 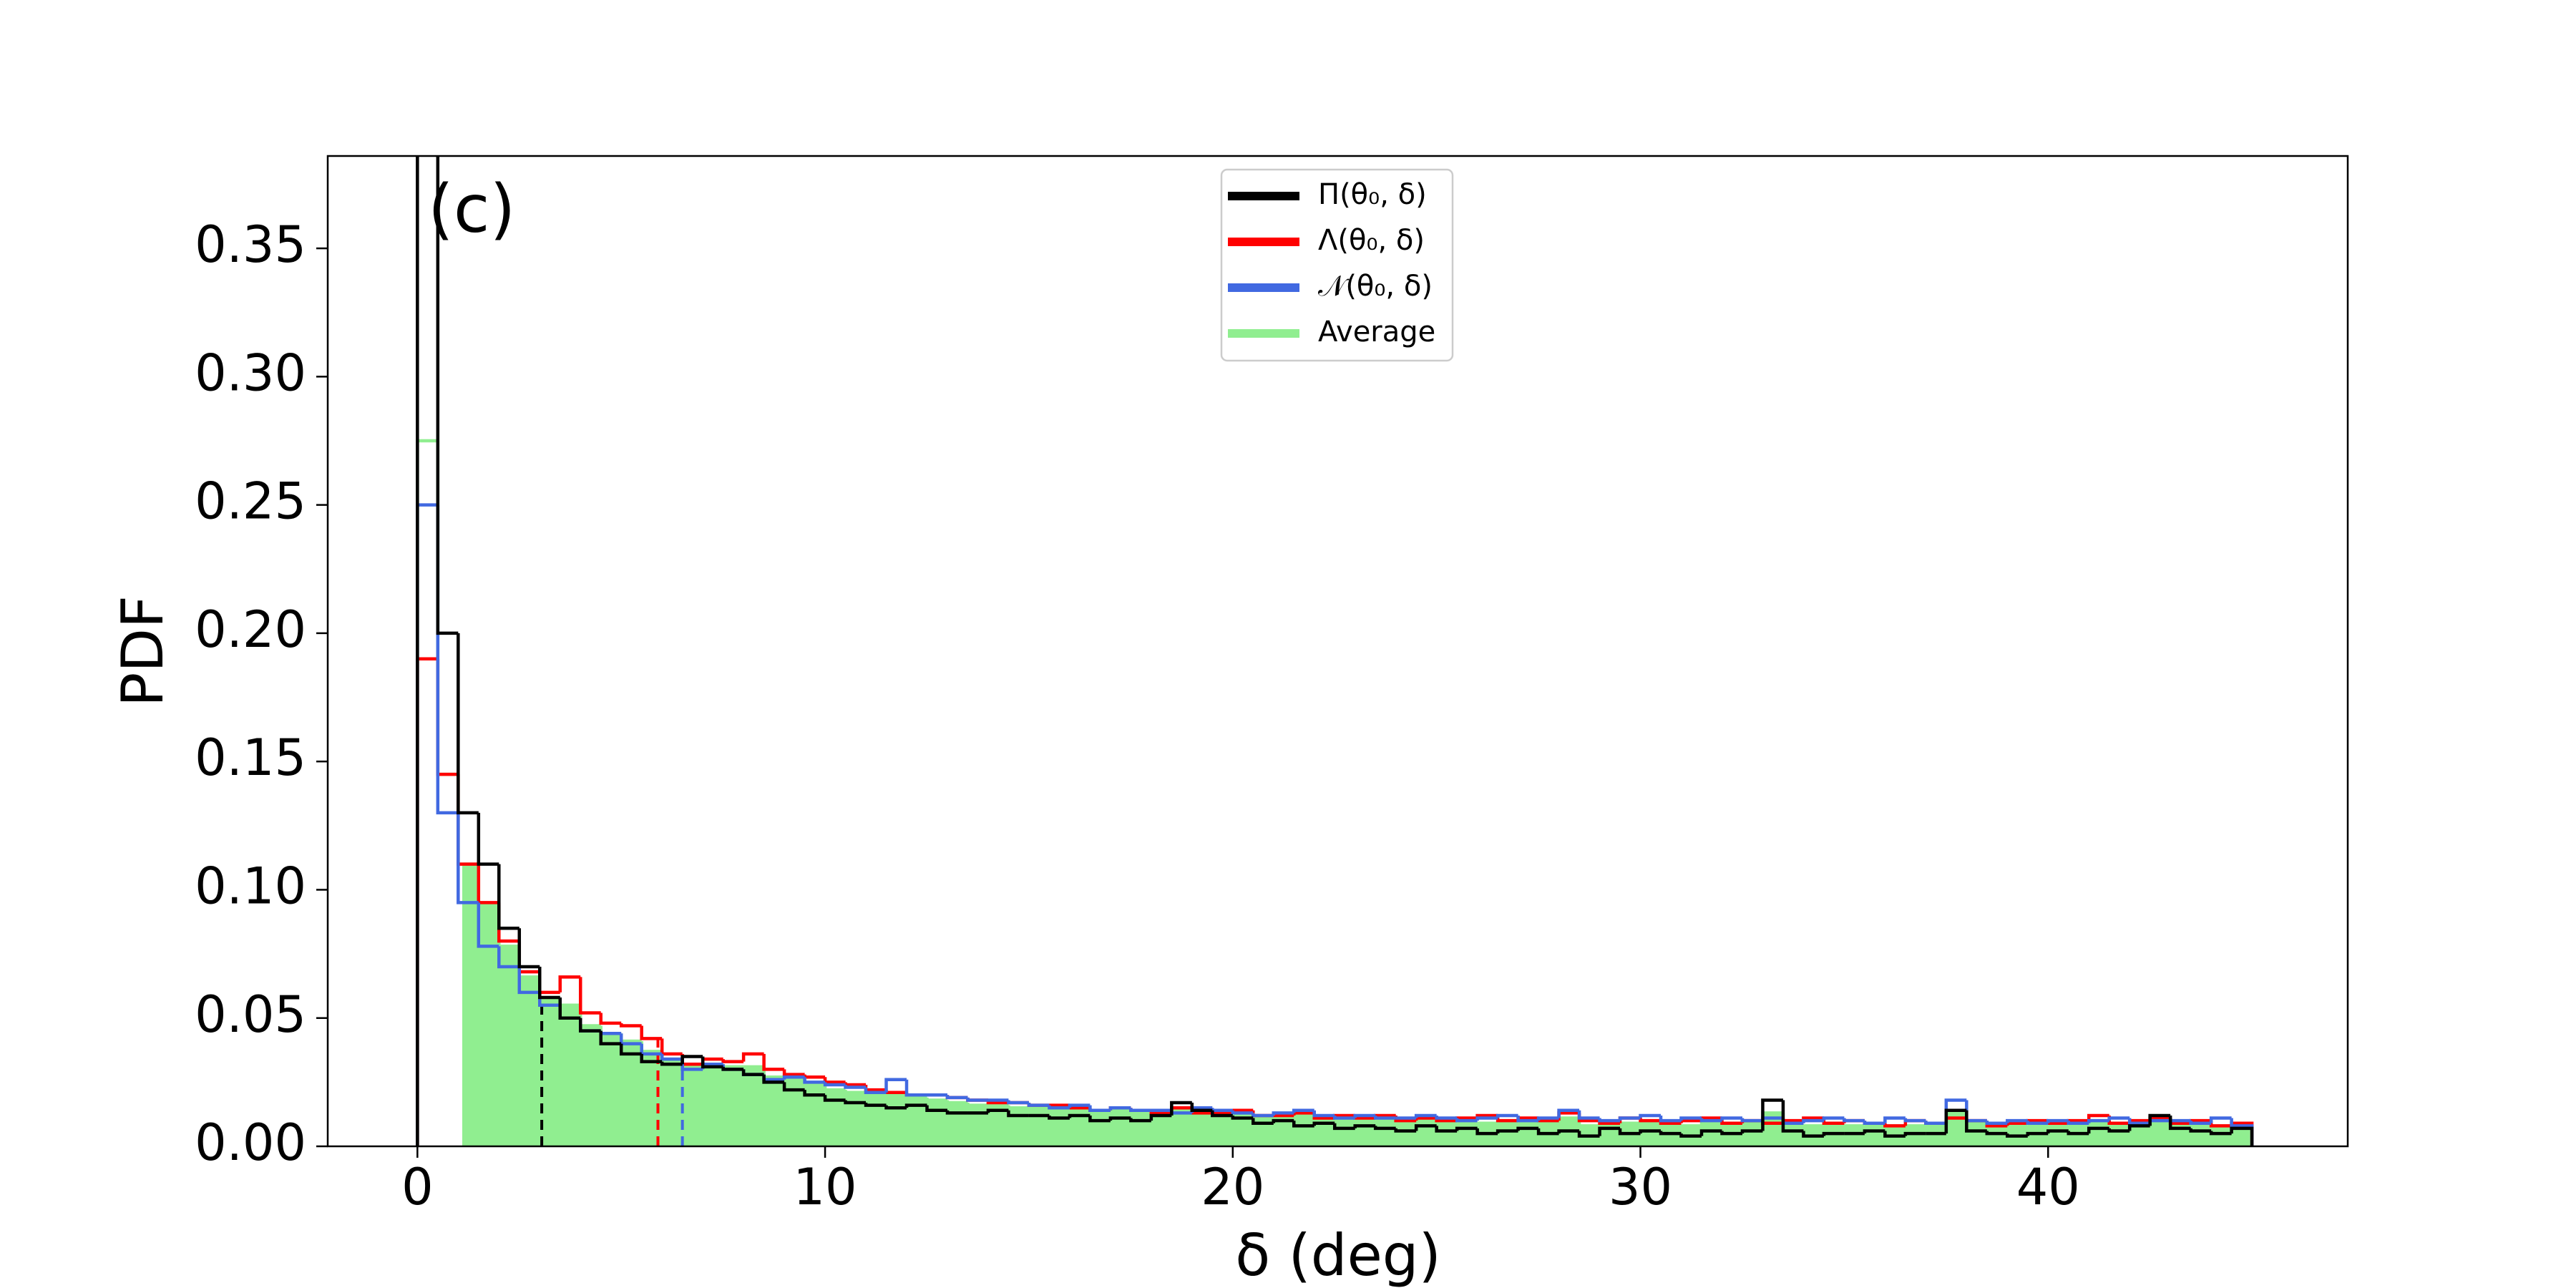 I want to click on x-tick-label: 30, so click(x=1640, y=1187).